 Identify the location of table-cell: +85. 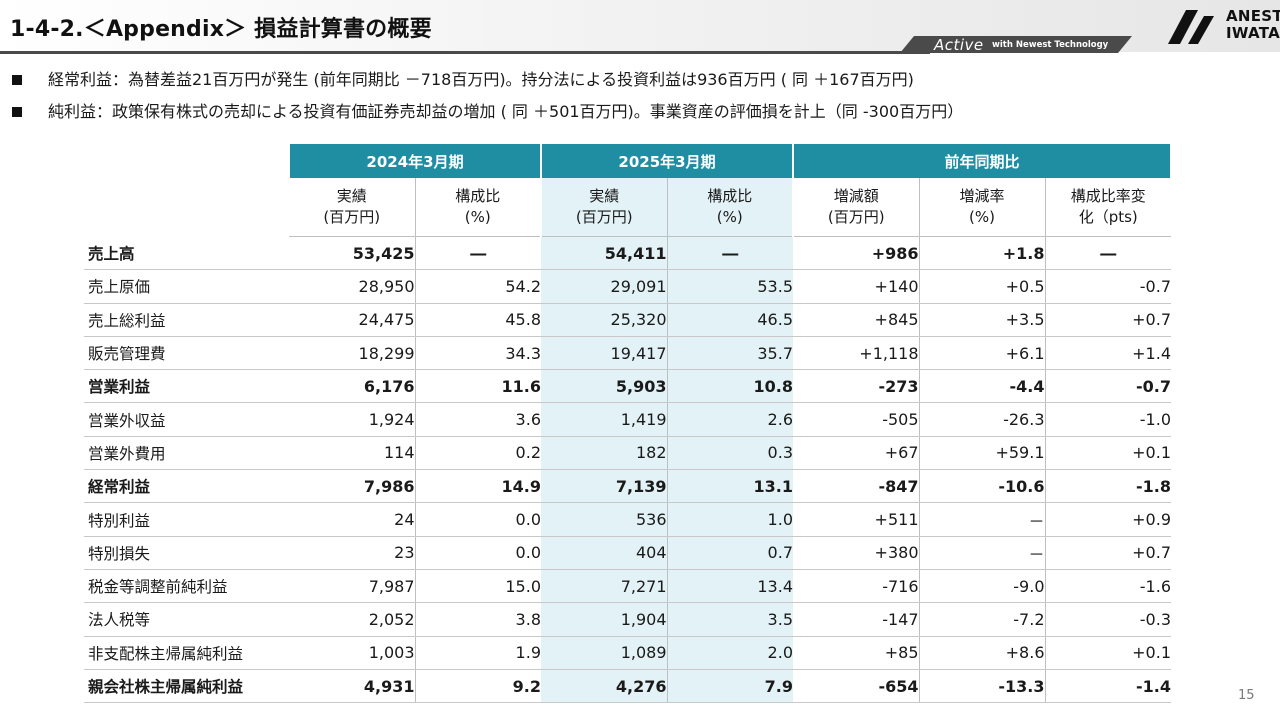
(856, 653).